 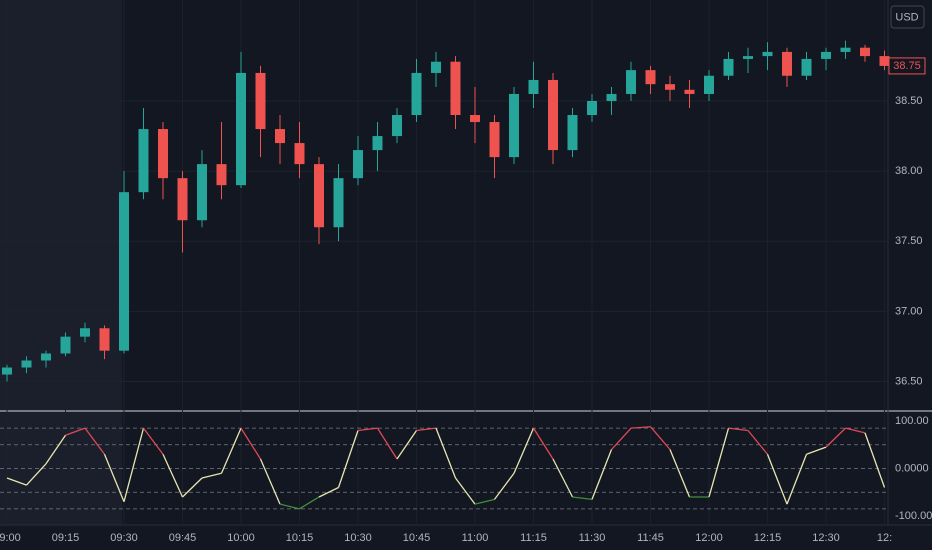 I want to click on x-tick-label: 10:00, so click(x=241, y=538).